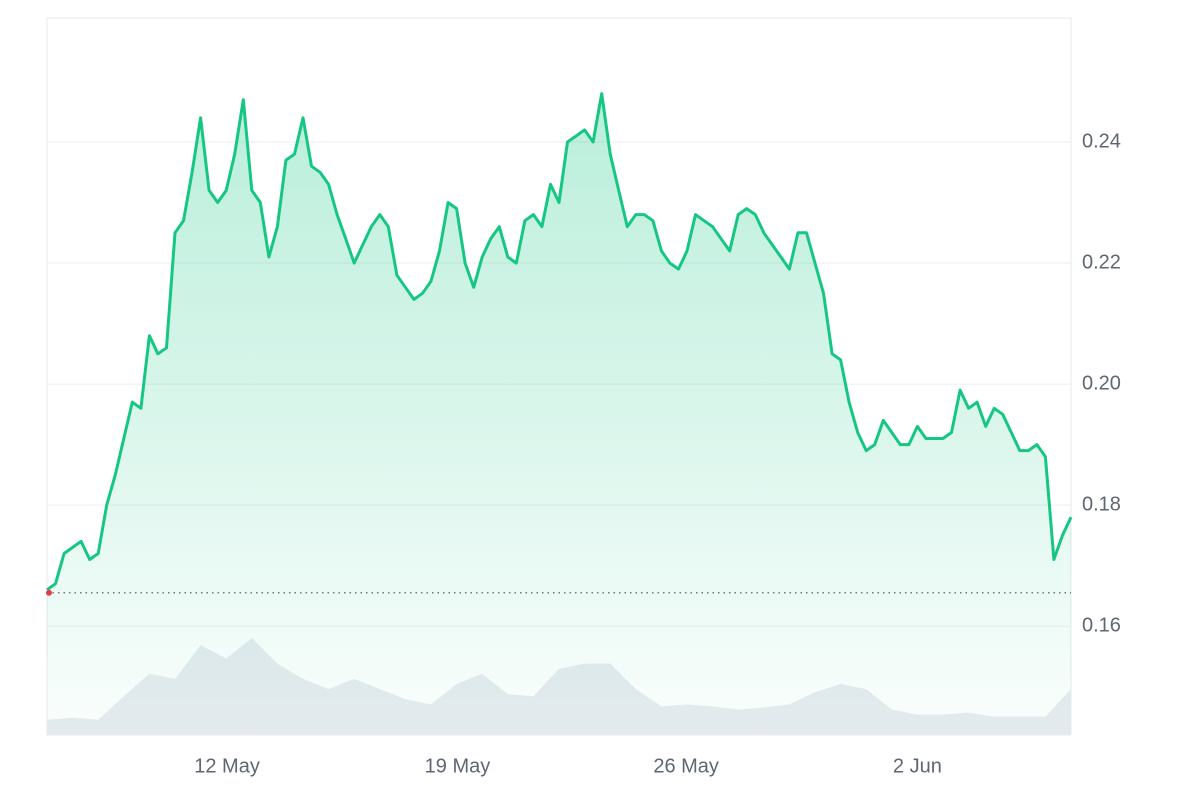 This screenshot has width=1200, height=800. Describe the element at coordinates (686, 766) in the screenshot. I see `x-tick-label: 26 May` at that location.